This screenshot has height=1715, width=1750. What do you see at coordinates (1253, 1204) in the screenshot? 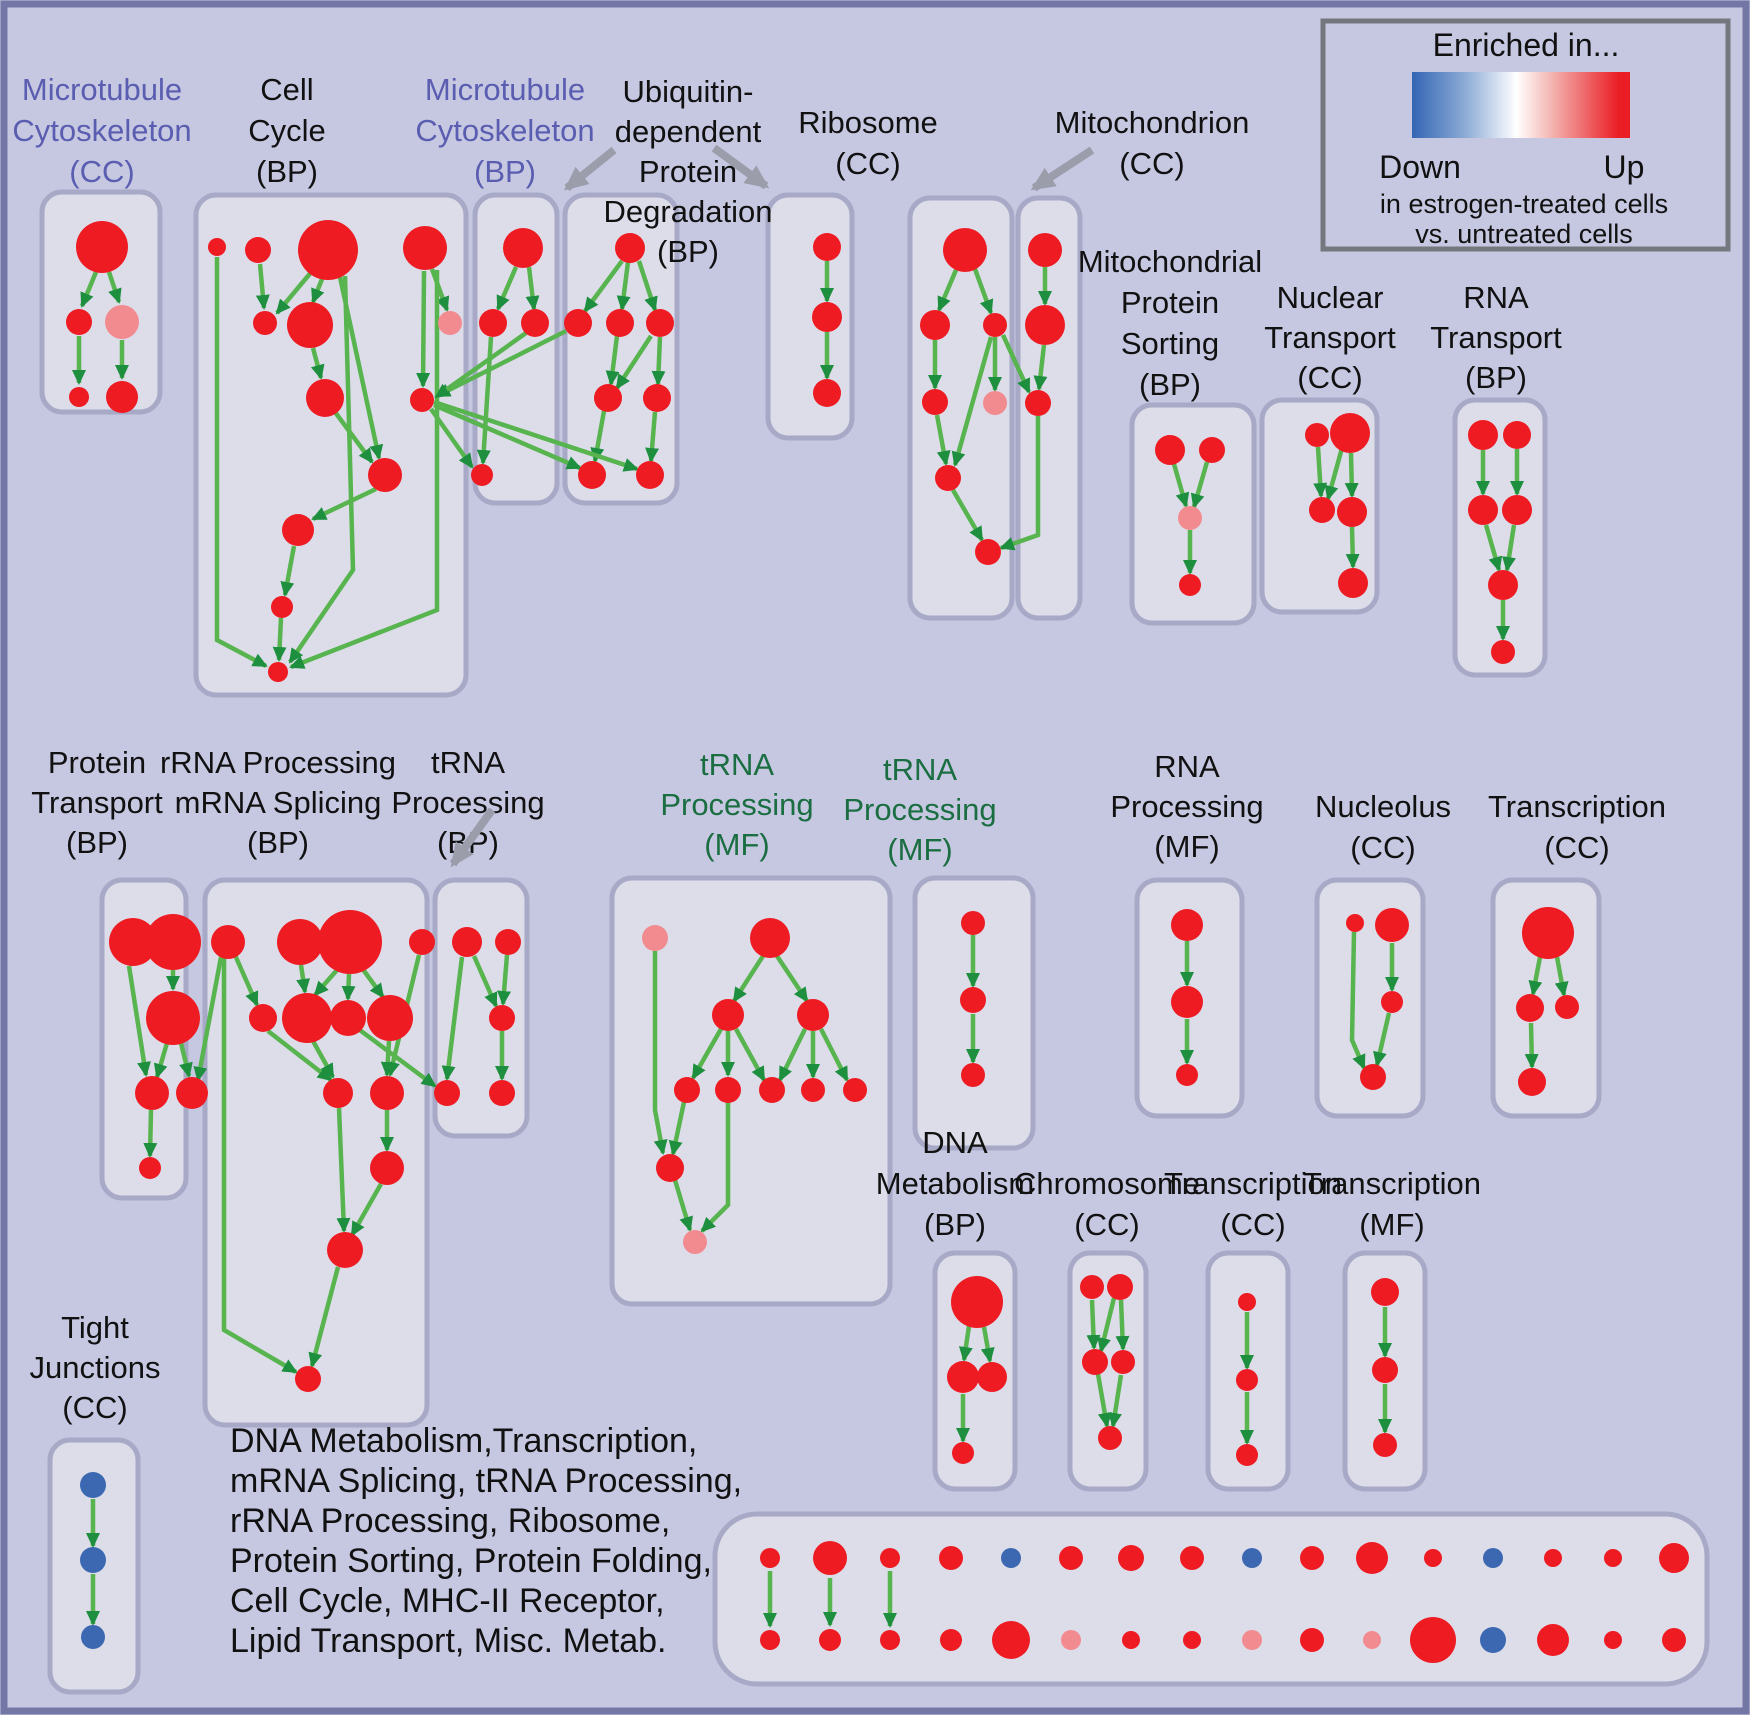
I see `group-label-transcription-cc-bottom: Transcription (CC)` at bounding box center [1253, 1204].